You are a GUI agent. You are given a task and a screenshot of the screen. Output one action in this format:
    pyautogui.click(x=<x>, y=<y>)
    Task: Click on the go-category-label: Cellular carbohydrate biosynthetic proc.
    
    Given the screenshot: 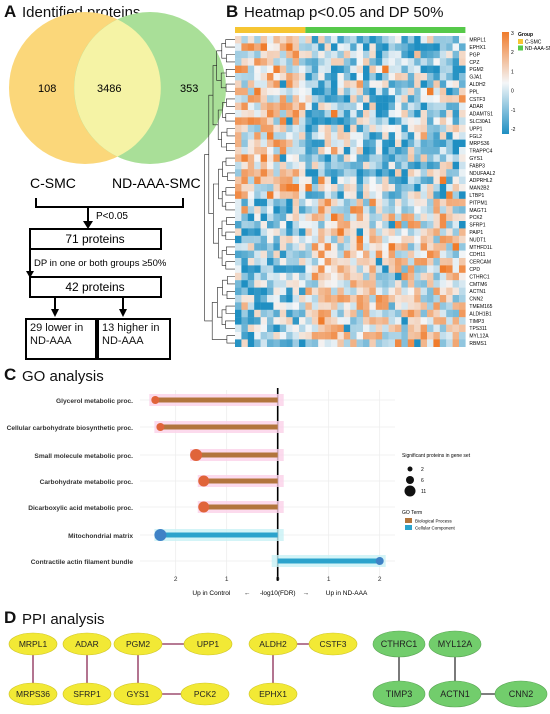 What is the action you would take?
    pyautogui.click(x=70, y=428)
    